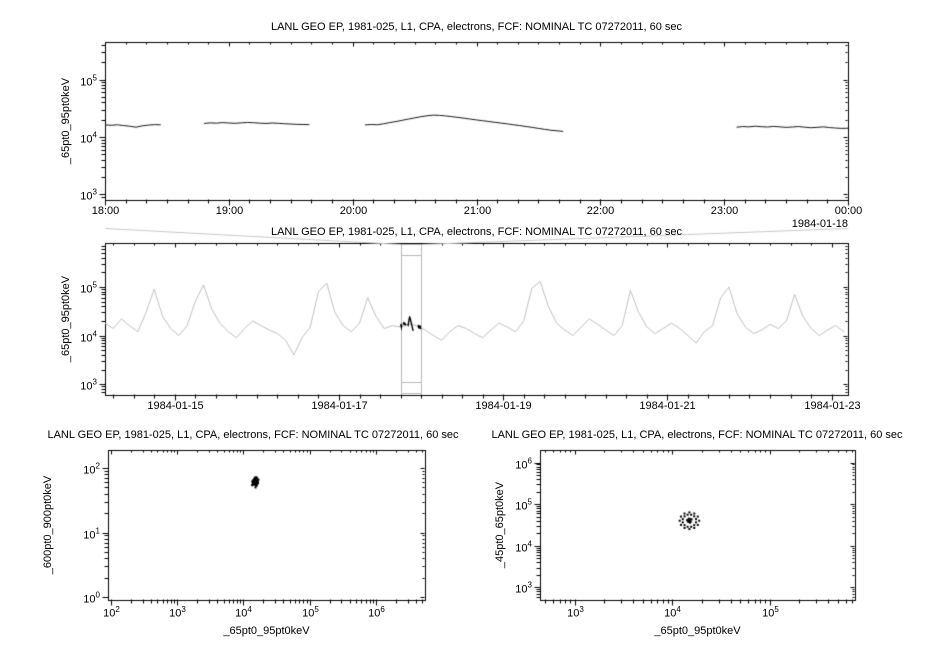 This screenshot has height=647, width=926. What do you see at coordinates (848, 211) in the screenshot?
I see `x-tick-label: 00:00` at bounding box center [848, 211].